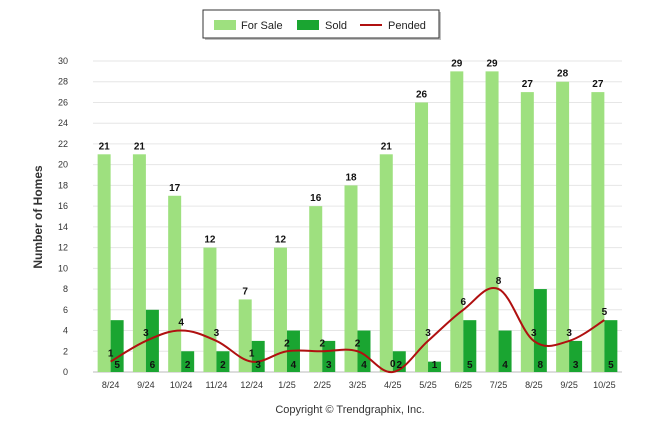 Image resolution: width=646 pixels, height=434 pixels. Describe the element at coordinates (262, 26) in the screenshot. I see `legend-label-for-sale: For Sale` at that location.